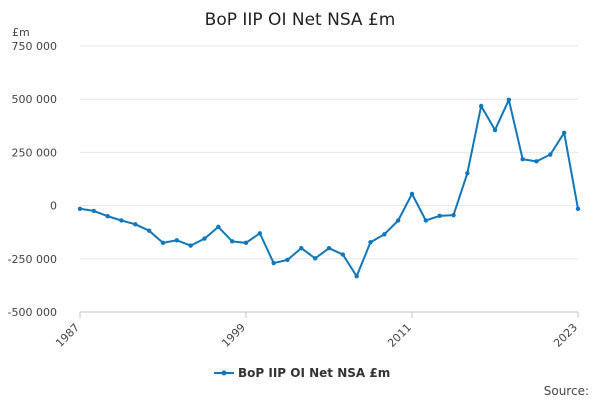 Image resolution: width=600 pixels, height=400 pixels. Describe the element at coordinates (32, 259) in the screenshot. I see `y-tick-label: -250 000` at that location.